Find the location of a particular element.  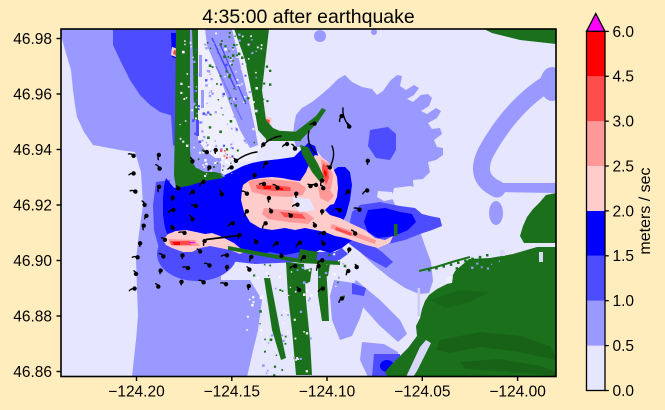

svg-text: 2.5 is located at coordinates (624, 166).